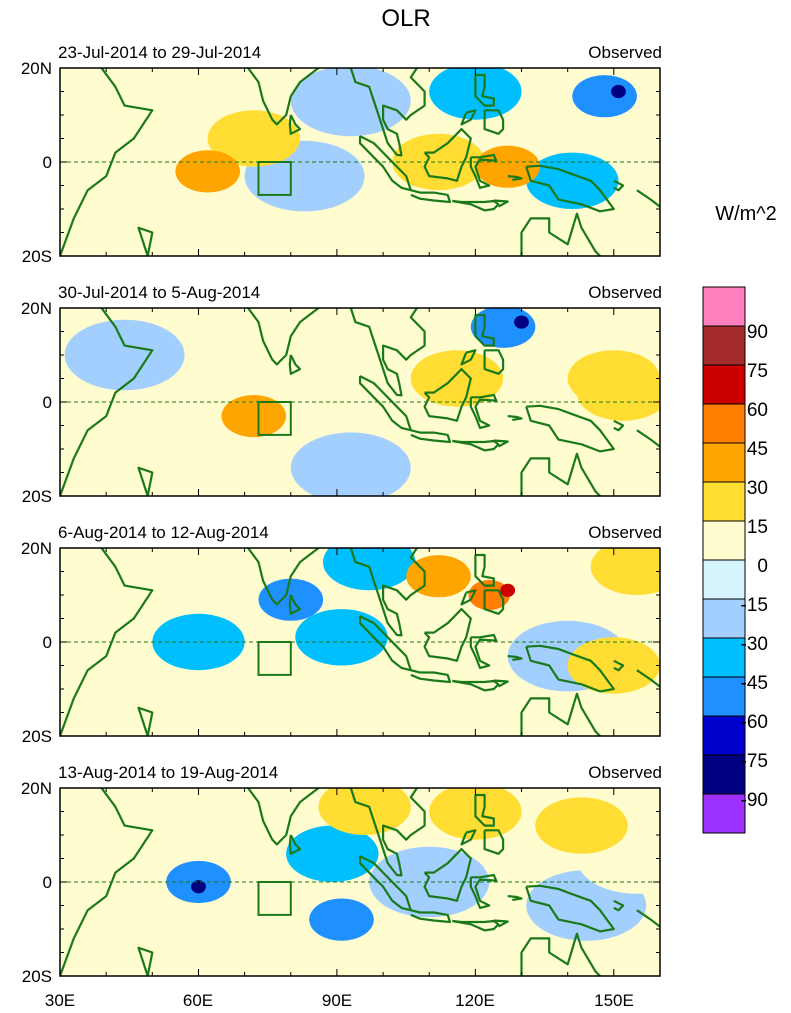 The image size is (791, 1013). I want to click on colorbar-label-15: 15, so click(757, 527).